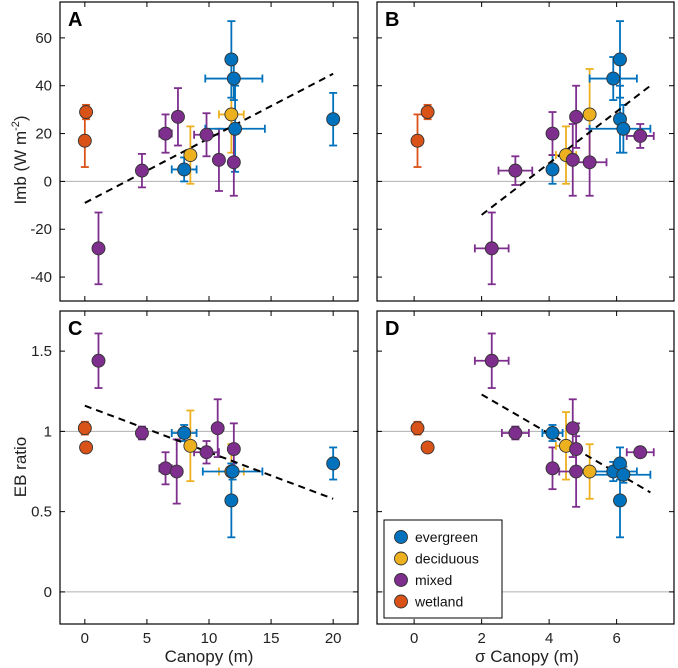  I want to click on y-tick-label: 60, so click(43, 38).